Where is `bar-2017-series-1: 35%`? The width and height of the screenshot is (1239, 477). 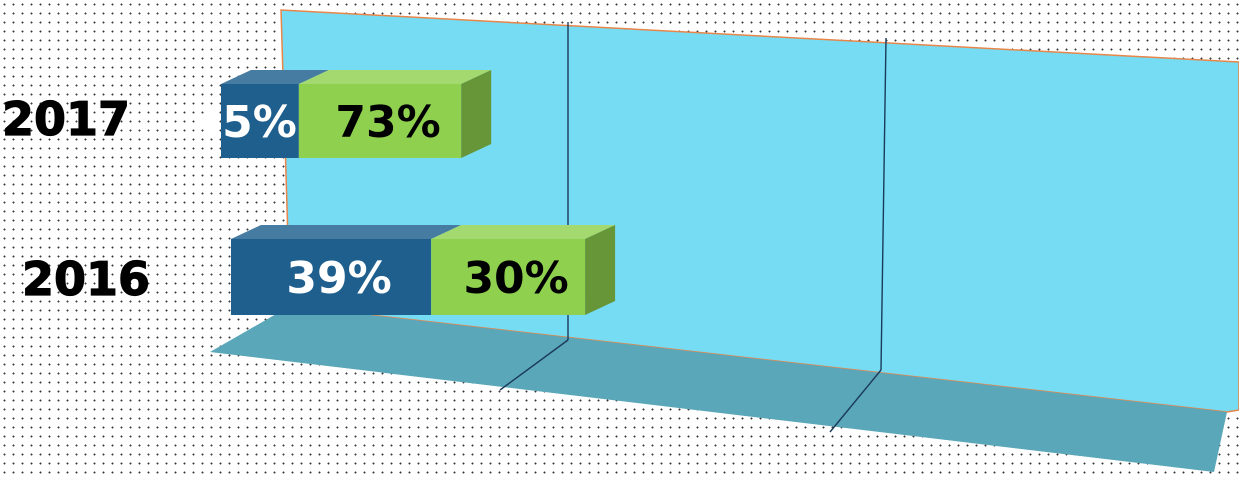
bar-2017-series-1: 35% is located at coordinates (260, 114).